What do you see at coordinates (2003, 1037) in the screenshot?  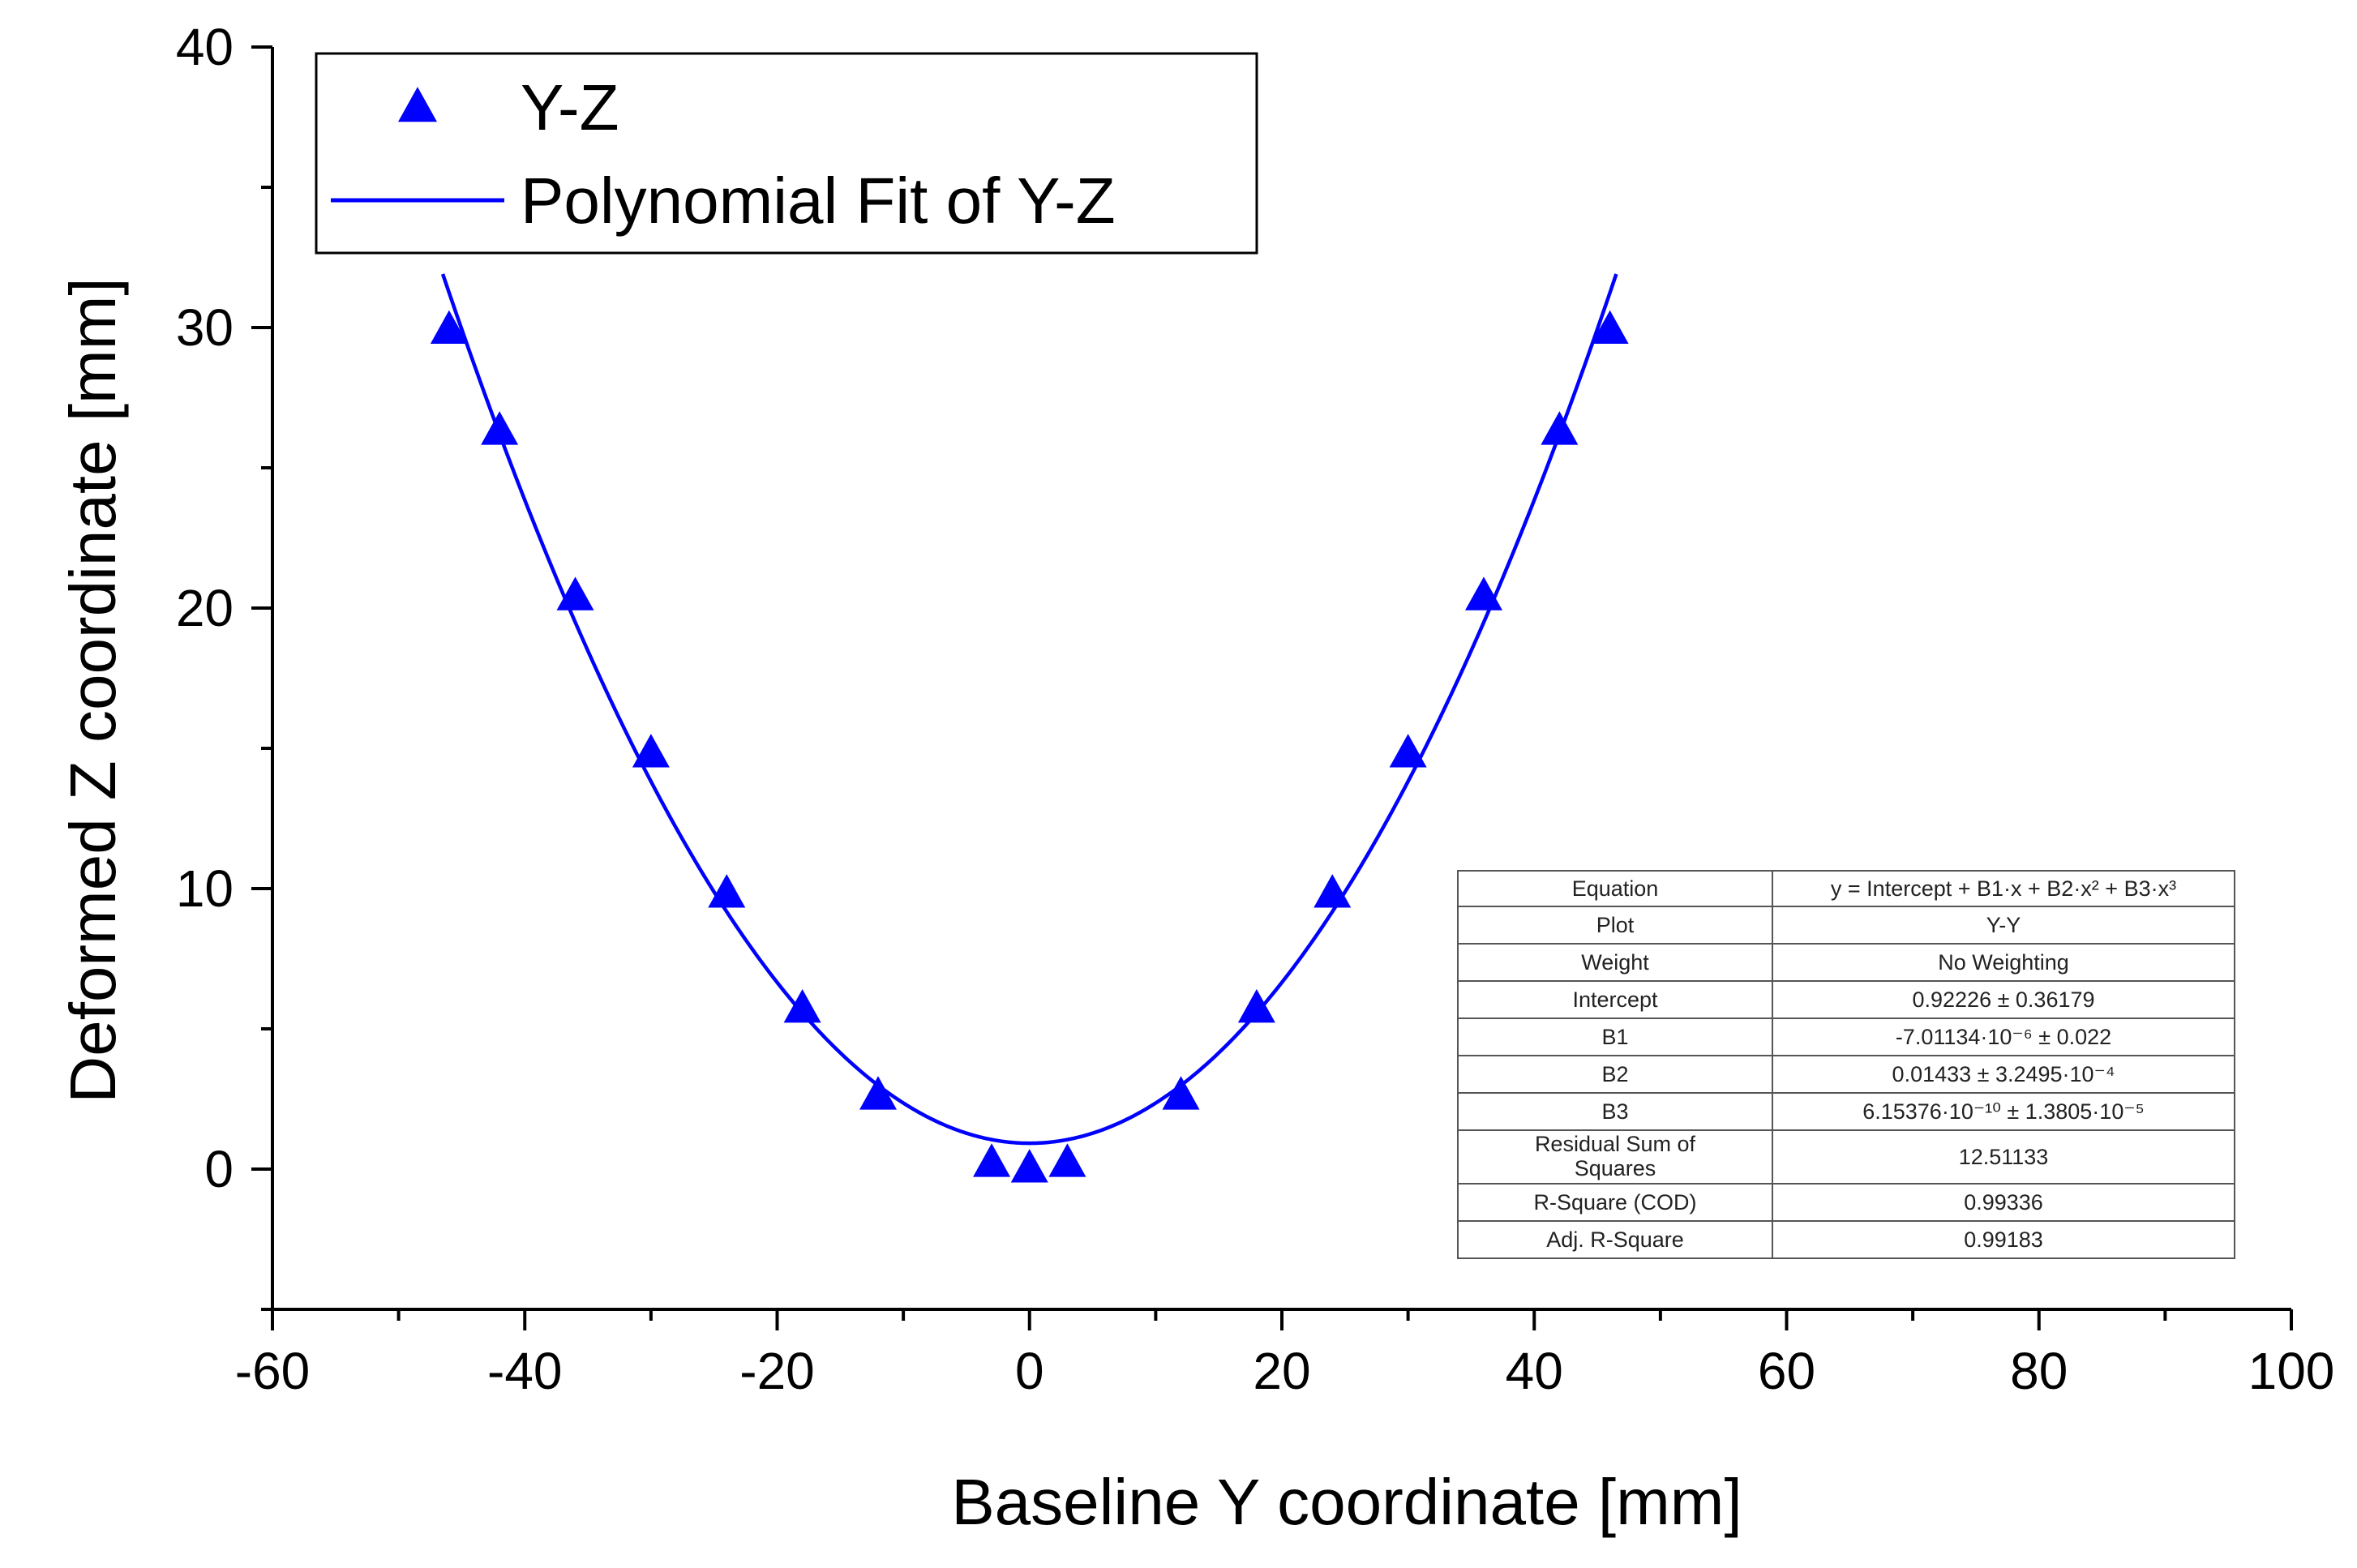 I see `table-row-value: -7.01134·10⁻⁶ ± 0.022` at bounding box center [2003, 1037].